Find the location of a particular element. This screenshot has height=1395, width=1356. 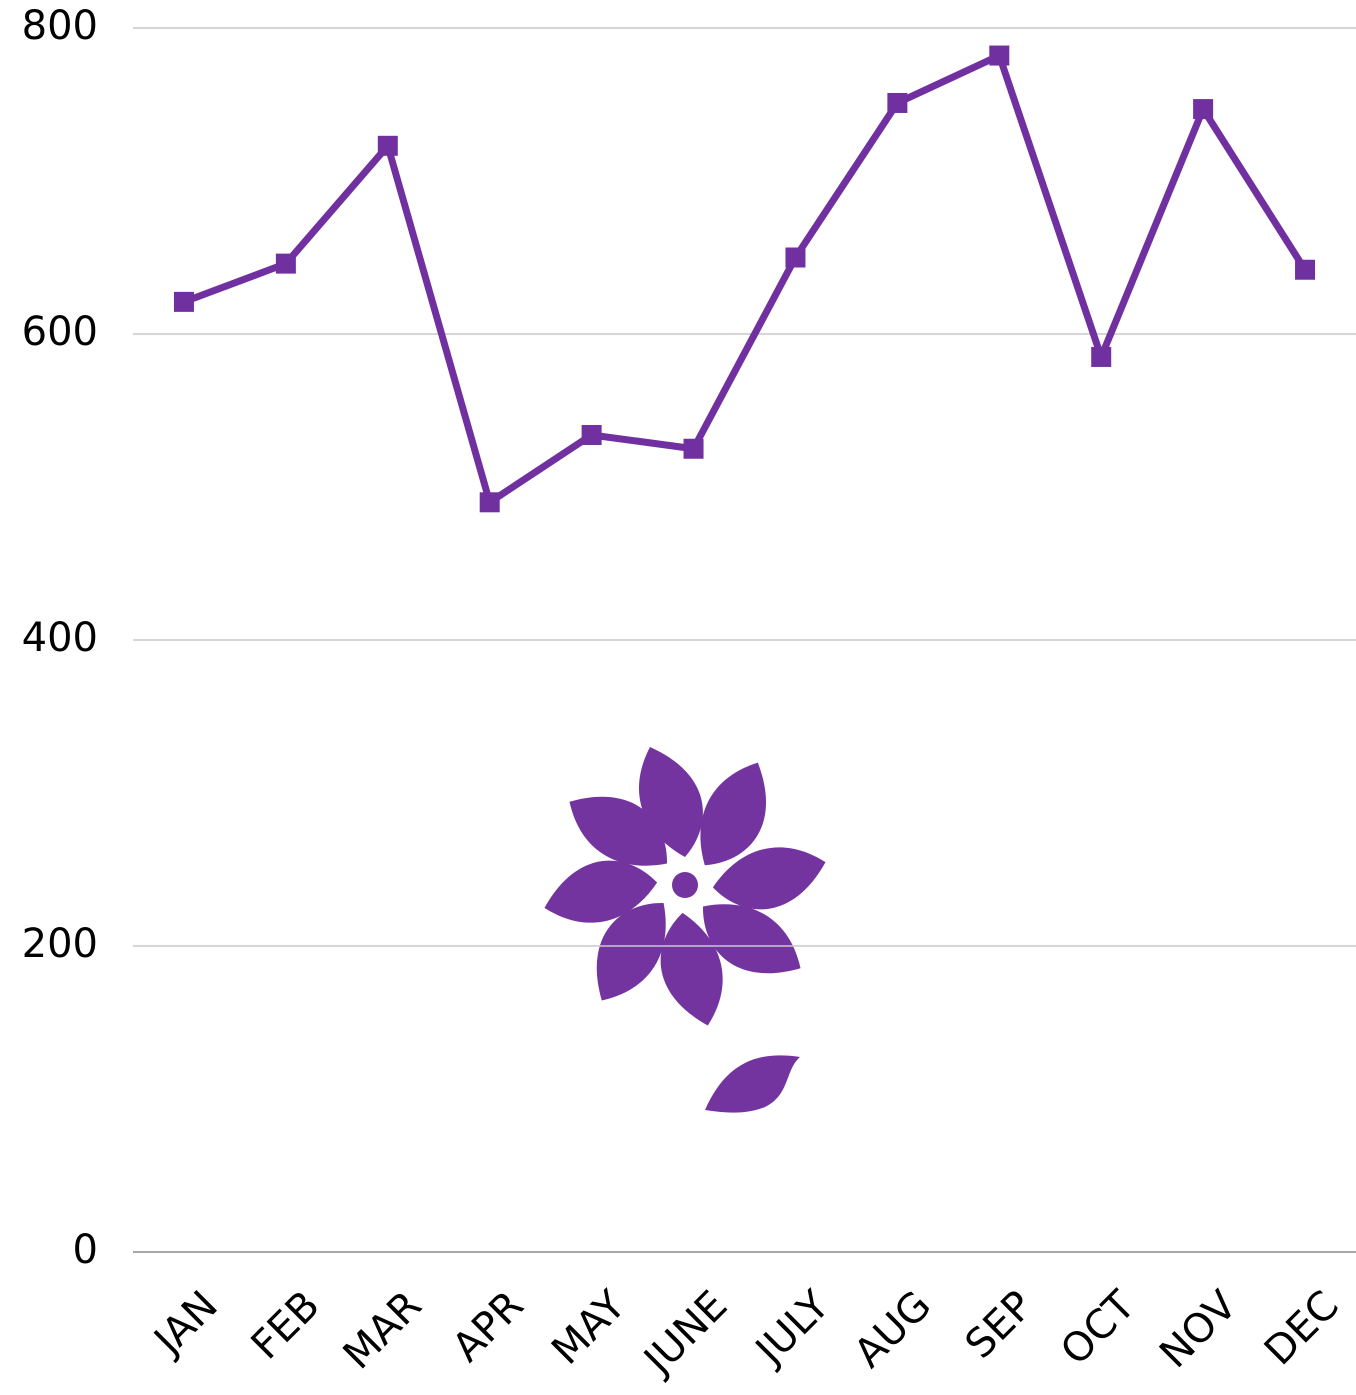

x-tick-label: MAY is located at coordinates (589, 1328).